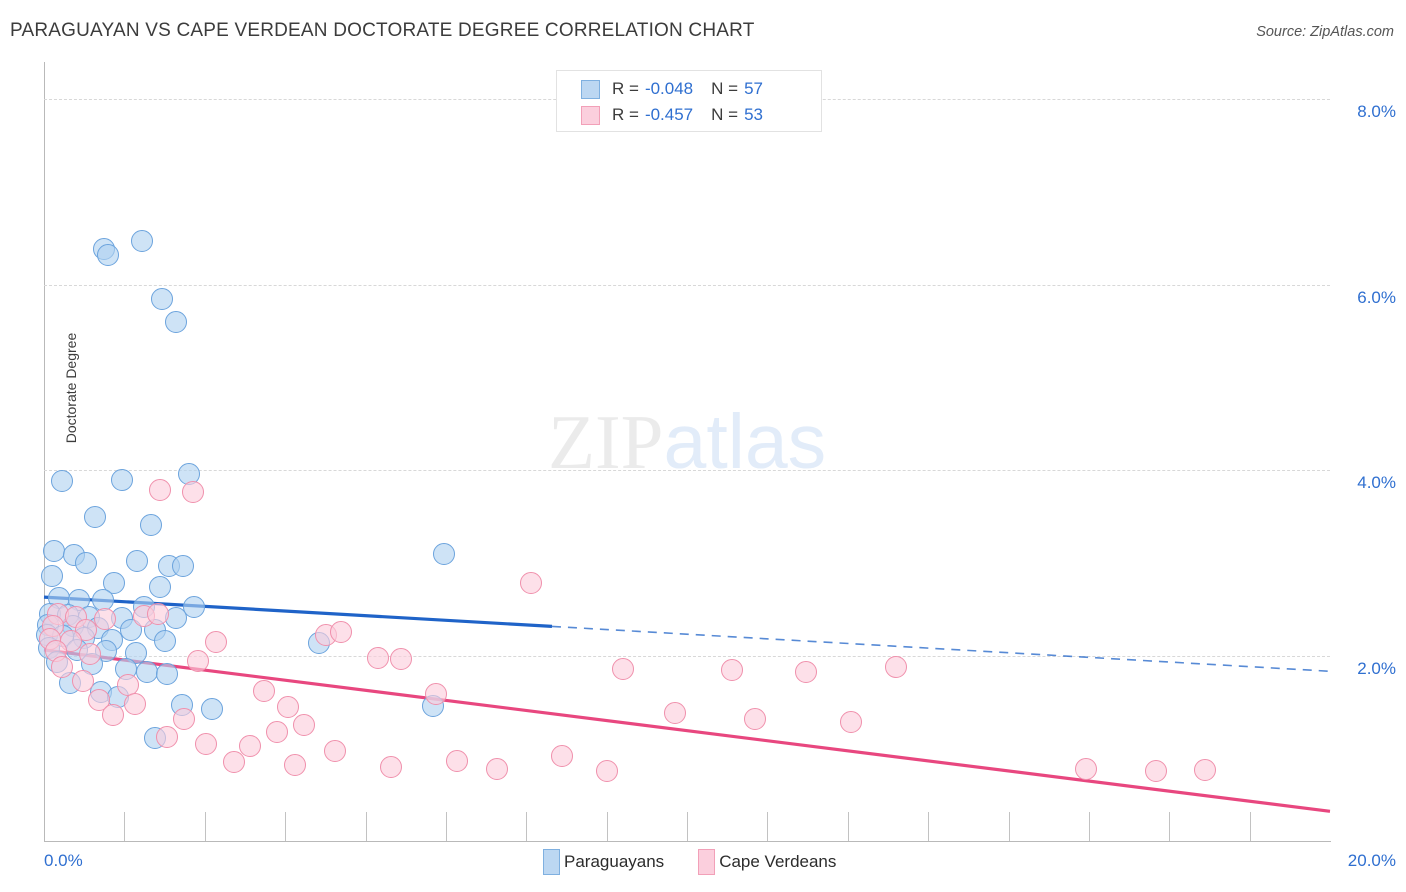 This screenshot has width=1406, height=892. What do you see at coordinates (44, 451) in the screenshot?
I see `y-axis-line` at bounding box center [44, 451].